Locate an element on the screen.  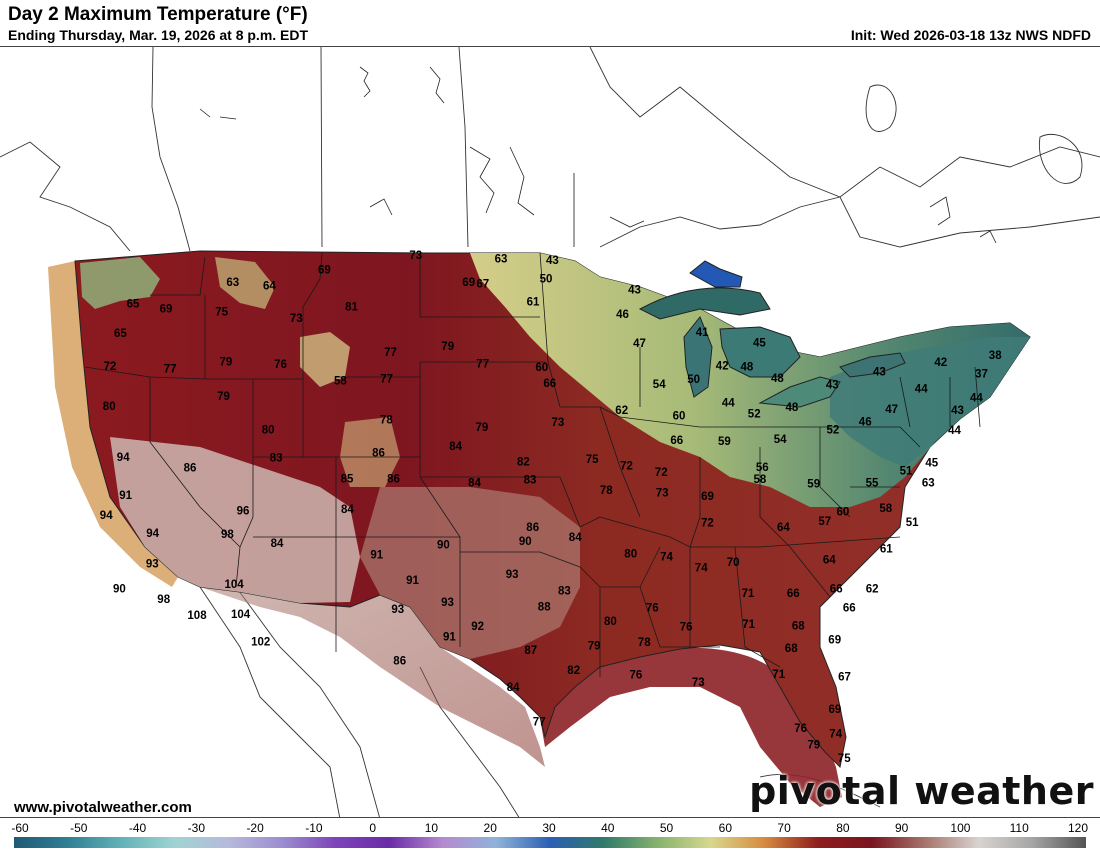
temperature-value: 42 is located at coordinates (722, 366).